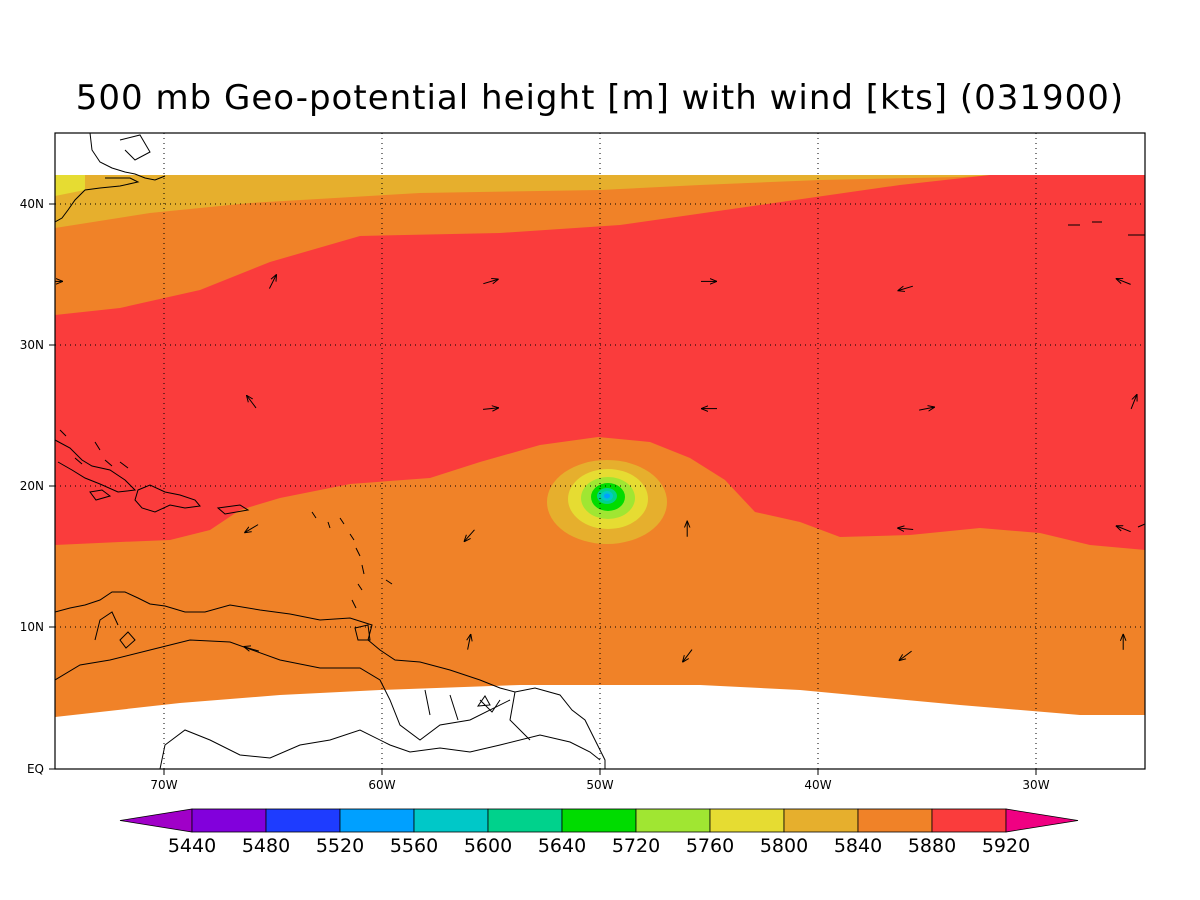 This screenshot has width=1200, height=900. I want to click on coast-trinidad, so click(362, 632).